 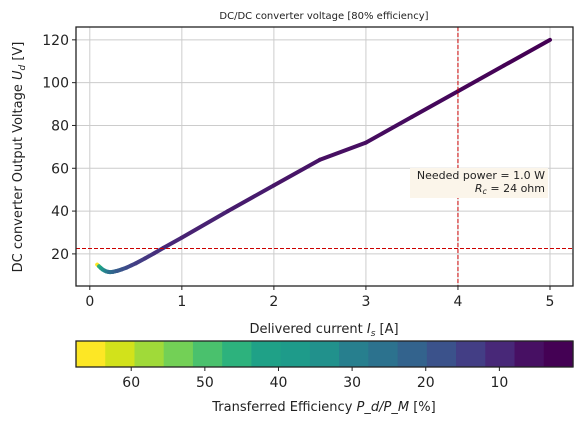 I want to click on y-tick-label-0: 20, so click(x=60, y=255).